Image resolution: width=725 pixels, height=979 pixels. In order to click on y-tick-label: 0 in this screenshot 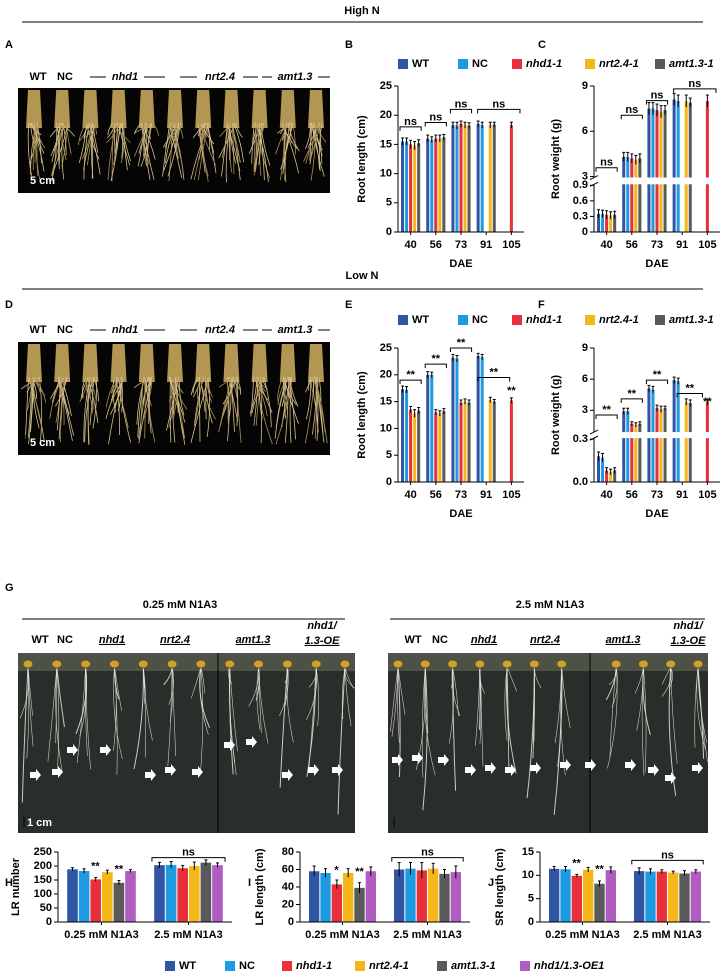, I will do `click(49, 922)`.